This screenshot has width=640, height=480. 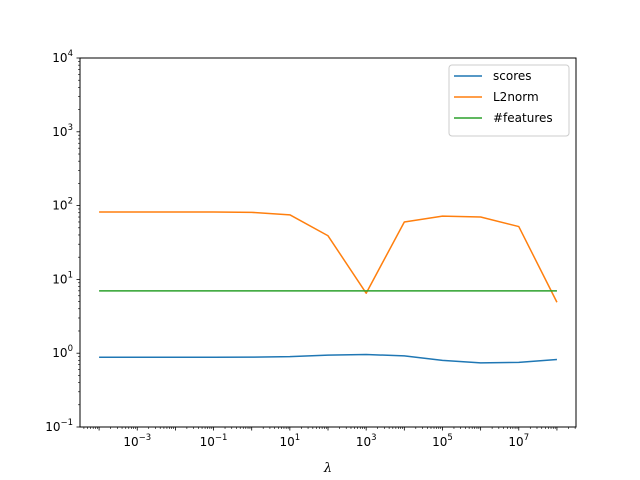 I want to click on legend: scores L2norm #features, so click(x=509, y=100).